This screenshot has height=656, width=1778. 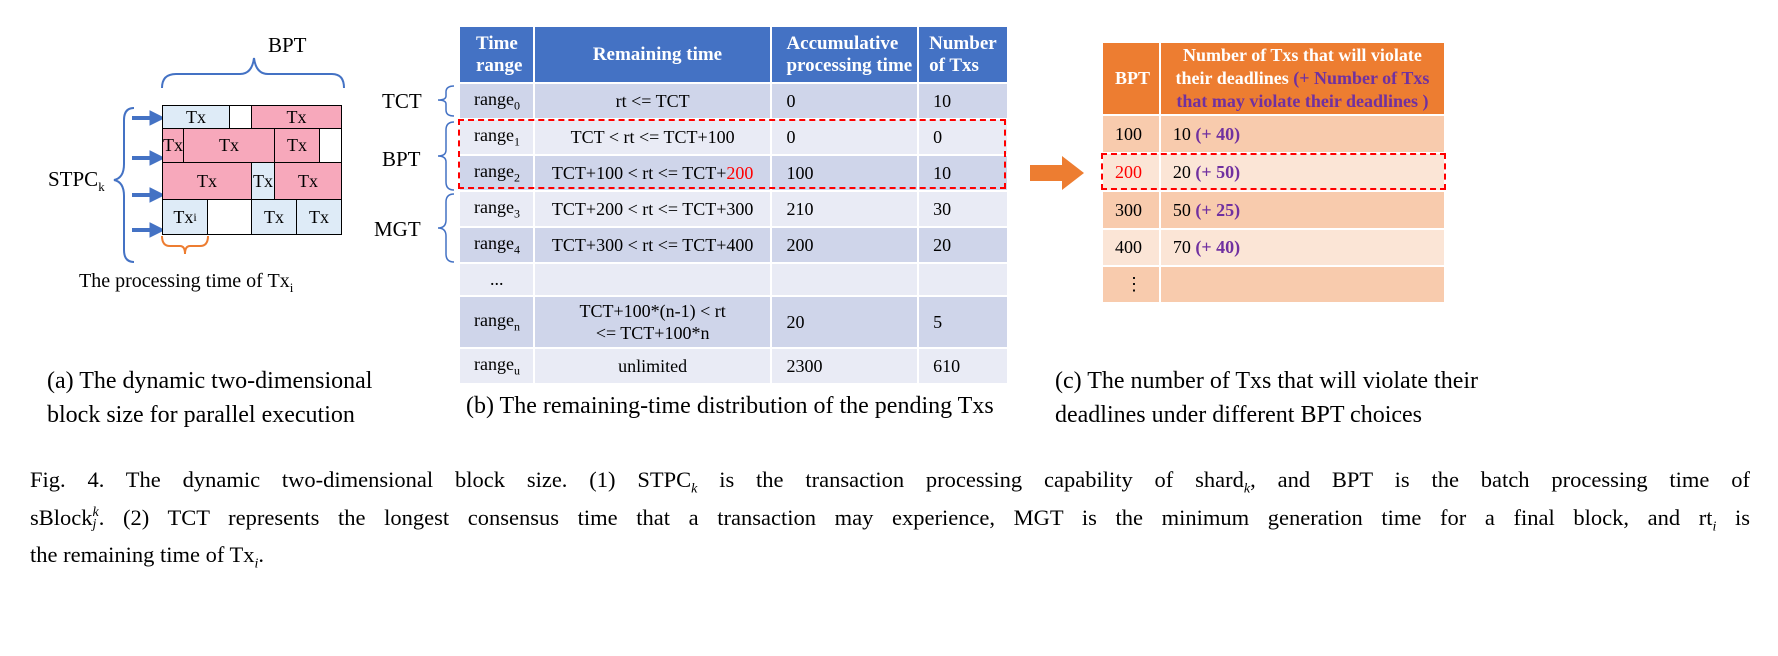 I want to click on range-cell: range0, so click(x=496, y=101).